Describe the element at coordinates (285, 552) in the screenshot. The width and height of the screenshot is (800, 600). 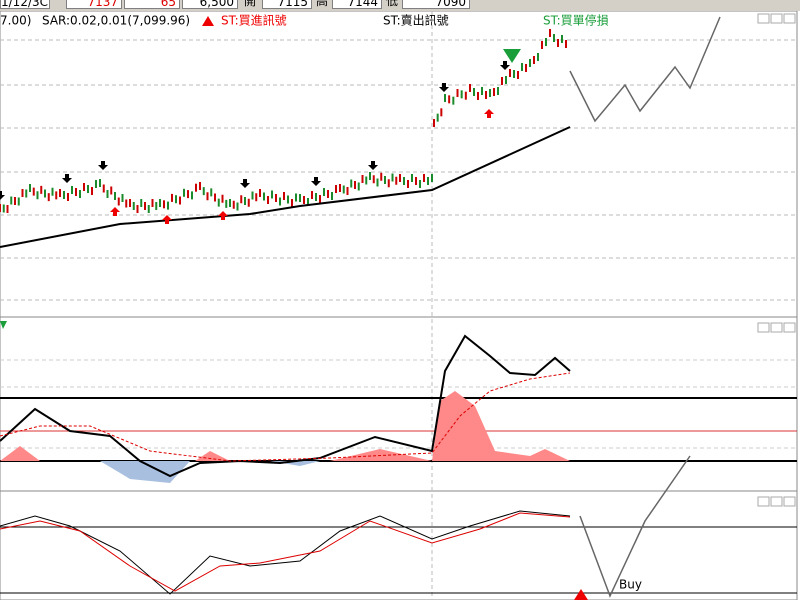
I see `d-line` at that location.